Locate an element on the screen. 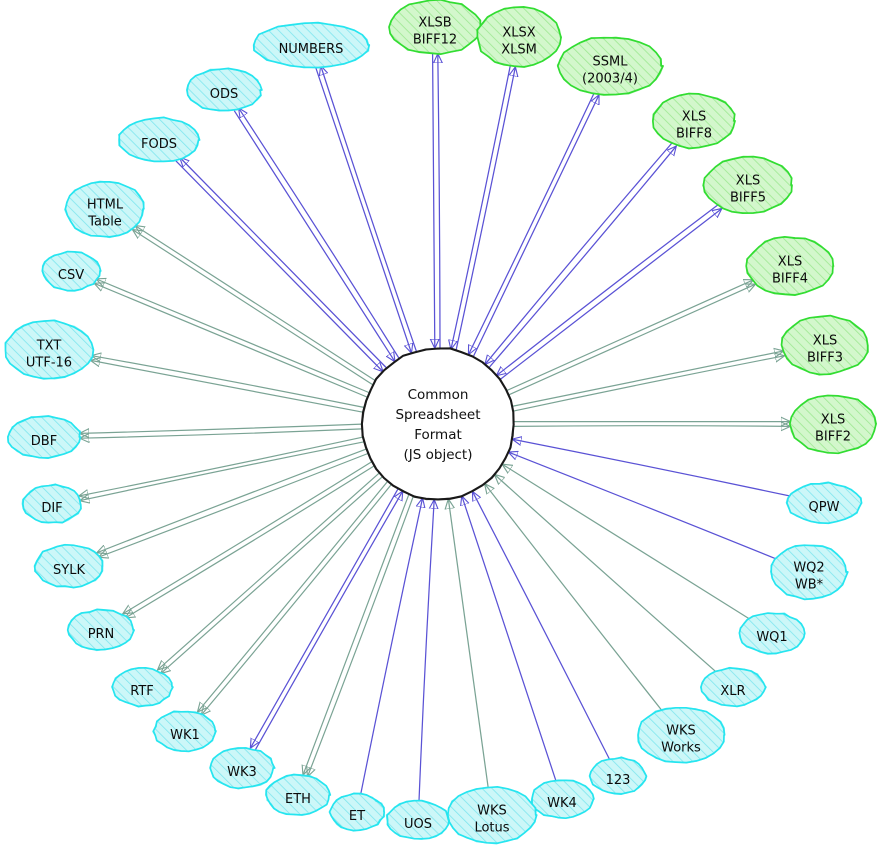  format-node-label: WK4 is located at coordinates (562, 803).